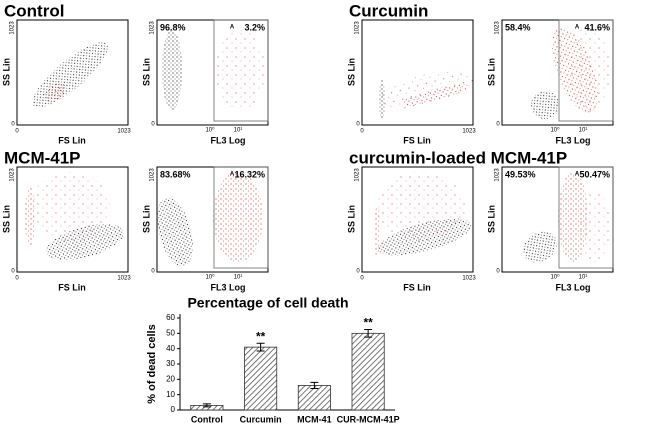  What do you see at coordinates (458, 157) in the screenshot?
I see `panel-title: curcumin-loaded MCM-41P` at bounding box center [458, 157].